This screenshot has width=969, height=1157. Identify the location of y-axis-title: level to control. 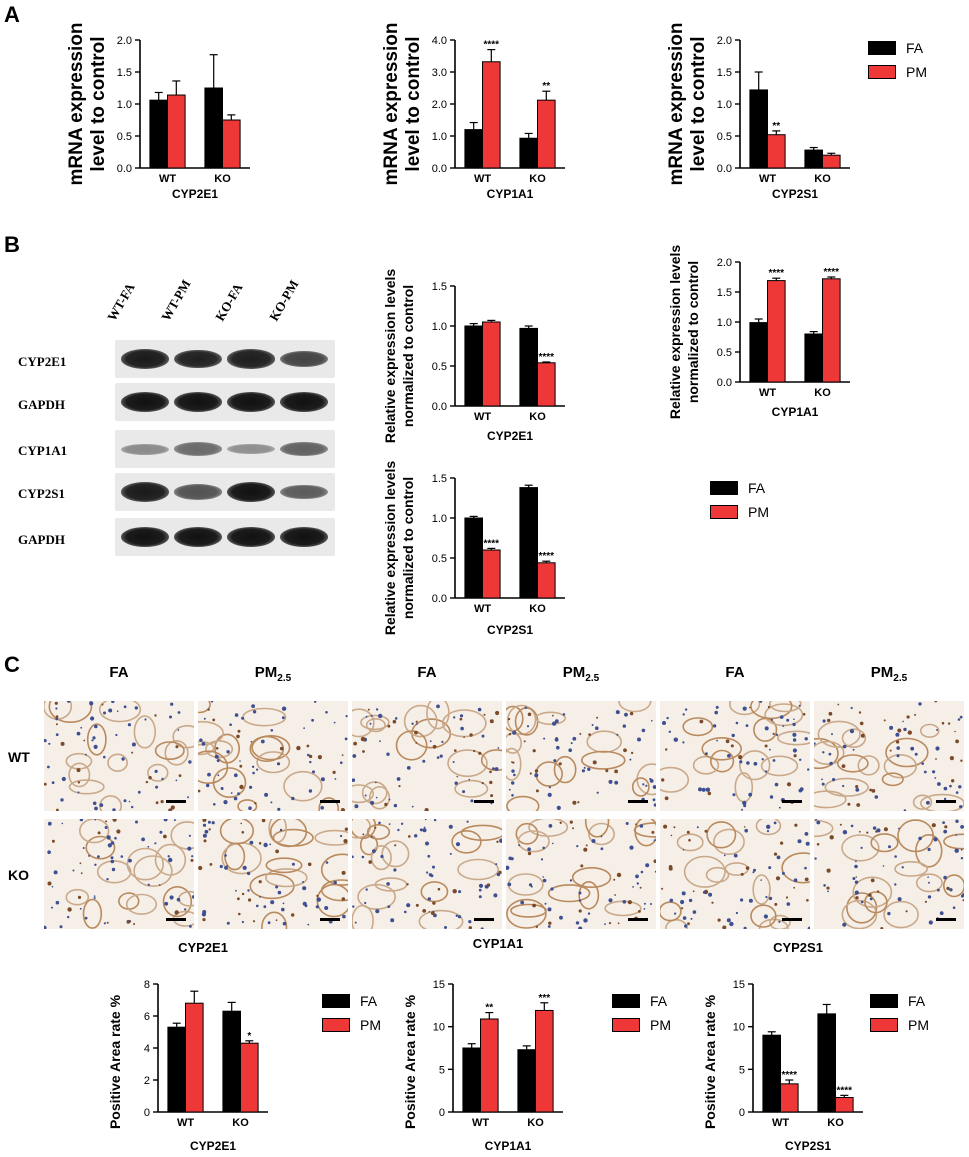
(98, 103).